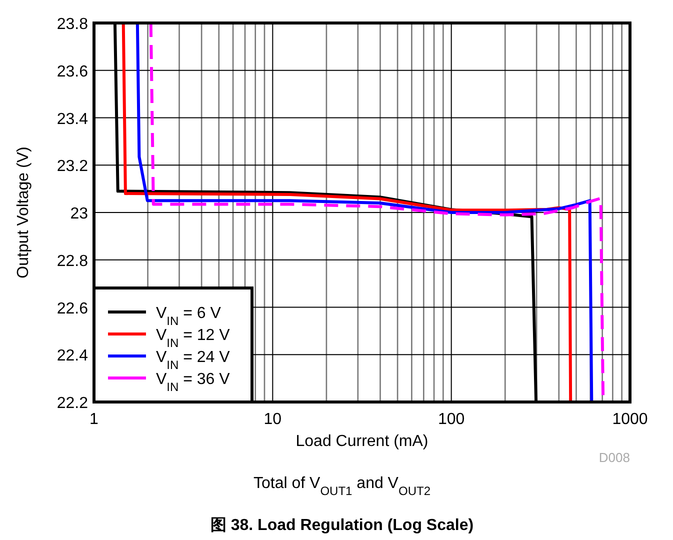  Describe the element at coordinates (72, 356) in the screenshot. I see `y-tick-label: 22.4` at that location.